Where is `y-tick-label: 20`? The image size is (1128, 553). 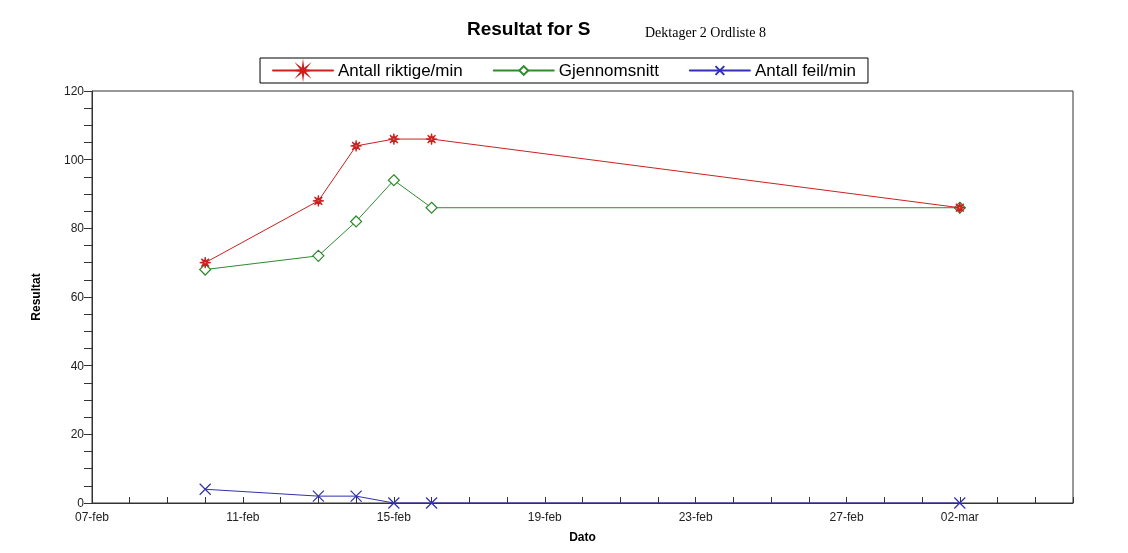
y-tick-label: 20 is located at coordinates (77, 434).